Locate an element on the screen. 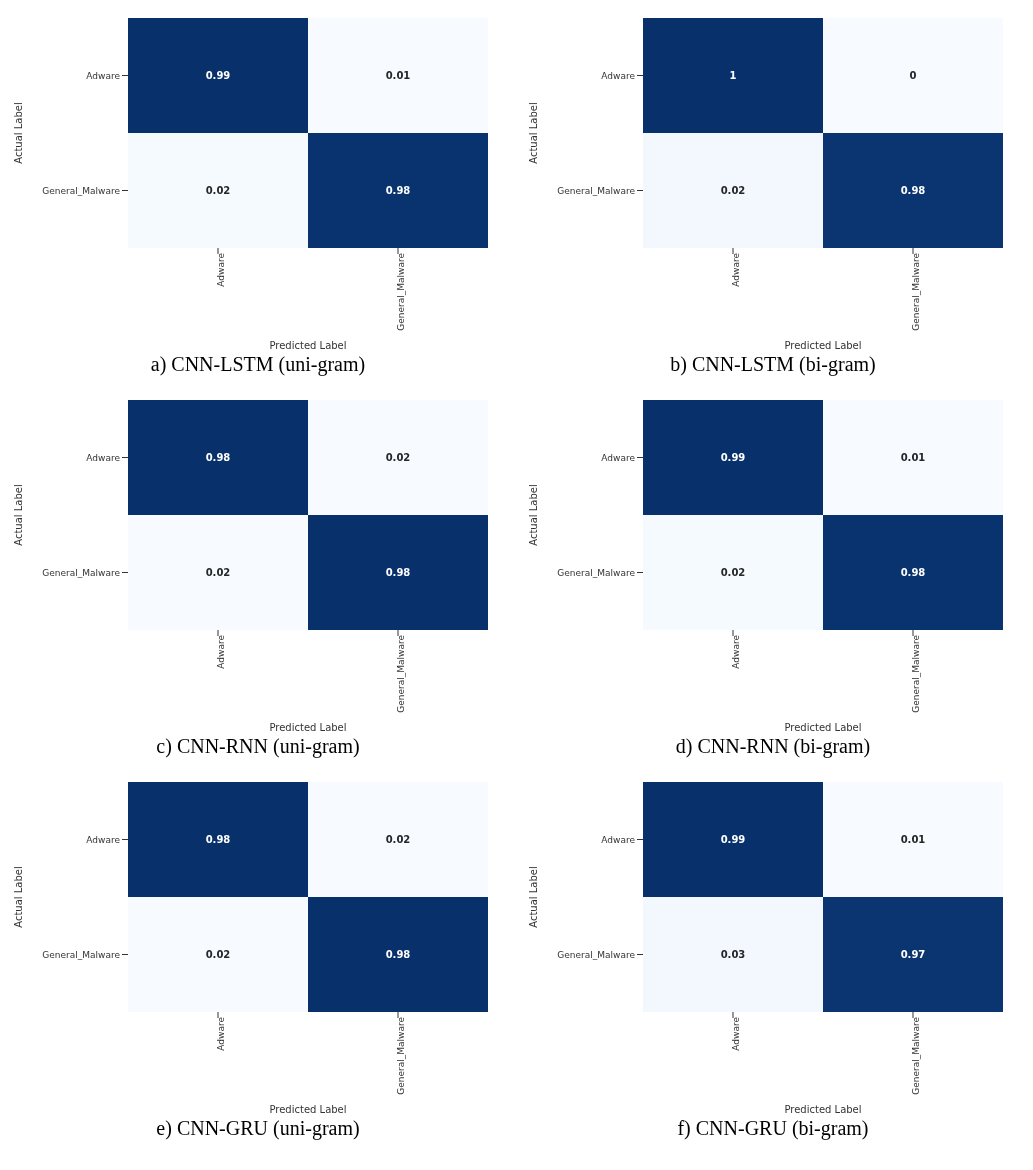 The width and height of the screenshot is (1033, 1170). text: d) CNN-RNN (bi-gram) is located at coordinates (773, 747).